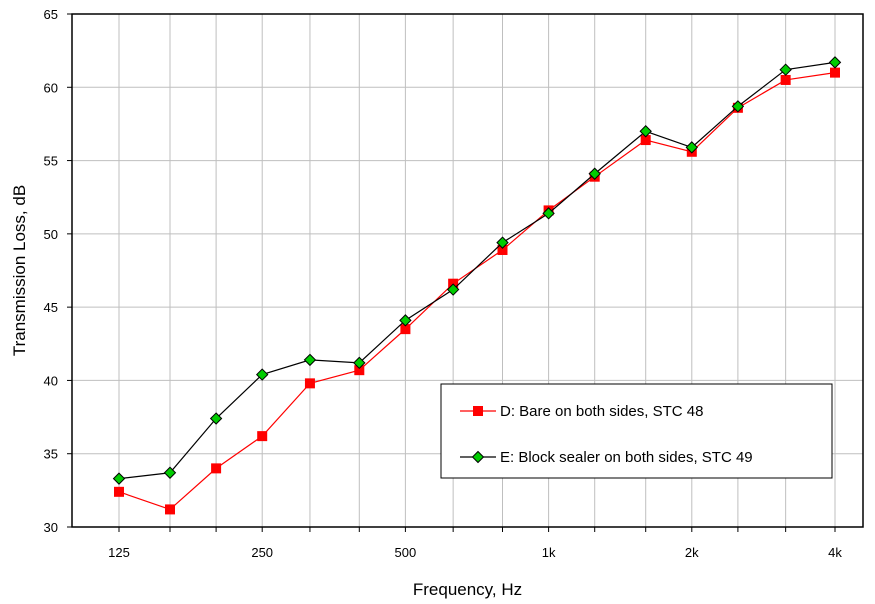  What do you see at coordinates (51, 234) in the screenshot?
I see `y-tick-label-4: 50` at bounding box center [51, 234].